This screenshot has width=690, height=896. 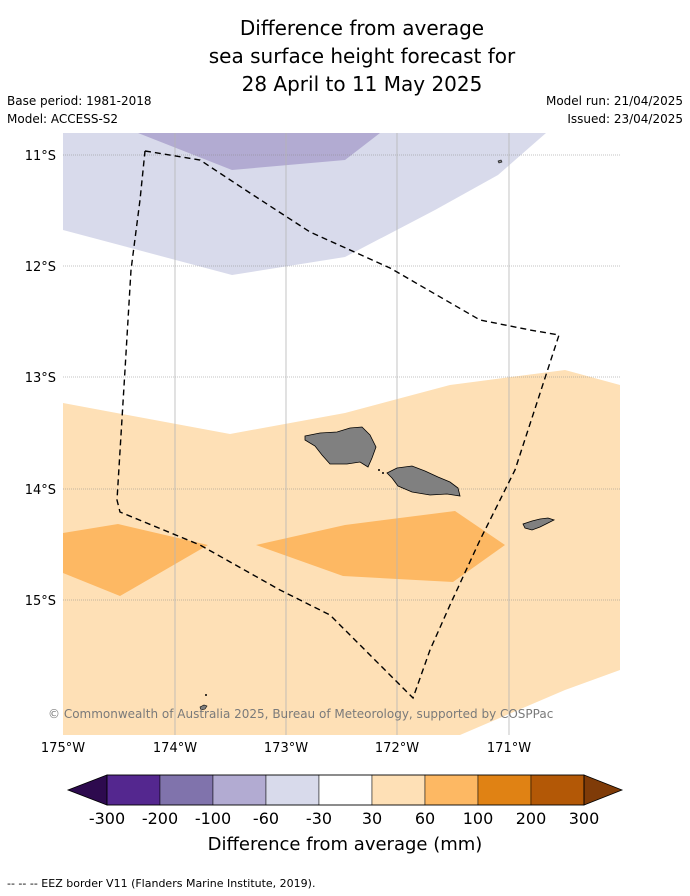 I want to click on colorbar-tick-label: -60, so click(x=266, y=818).